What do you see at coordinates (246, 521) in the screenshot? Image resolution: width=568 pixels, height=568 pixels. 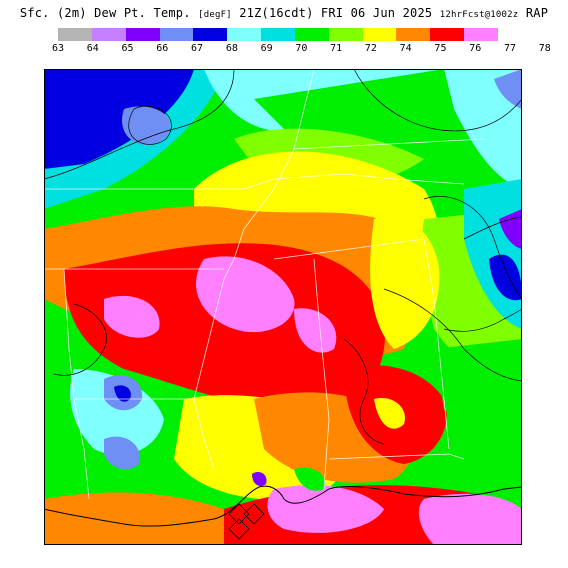 I see `coastline-islands` at bounding box center [246, 521].